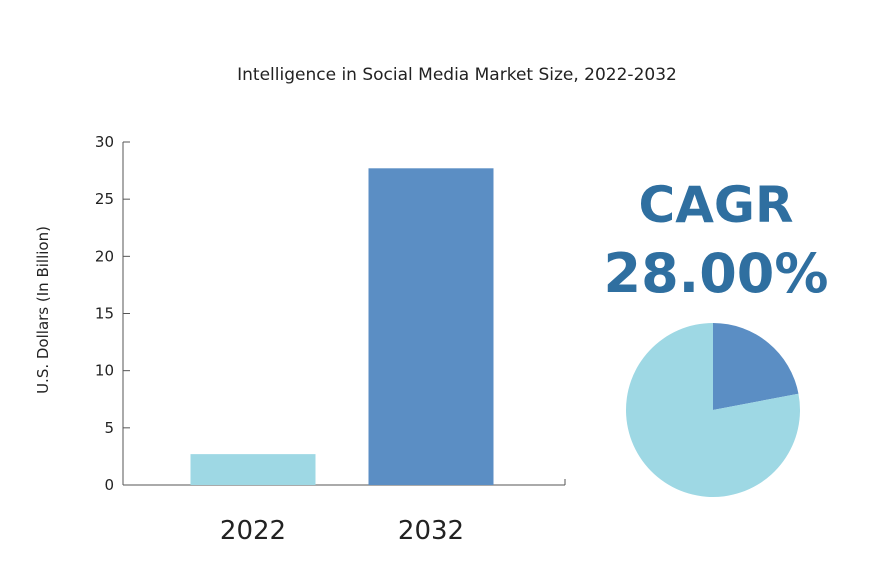 The image size is (874, 582). Describe the element at coordinates (716, 273) in the screenshot. I see `cagr-value: 28.00%` at that location.